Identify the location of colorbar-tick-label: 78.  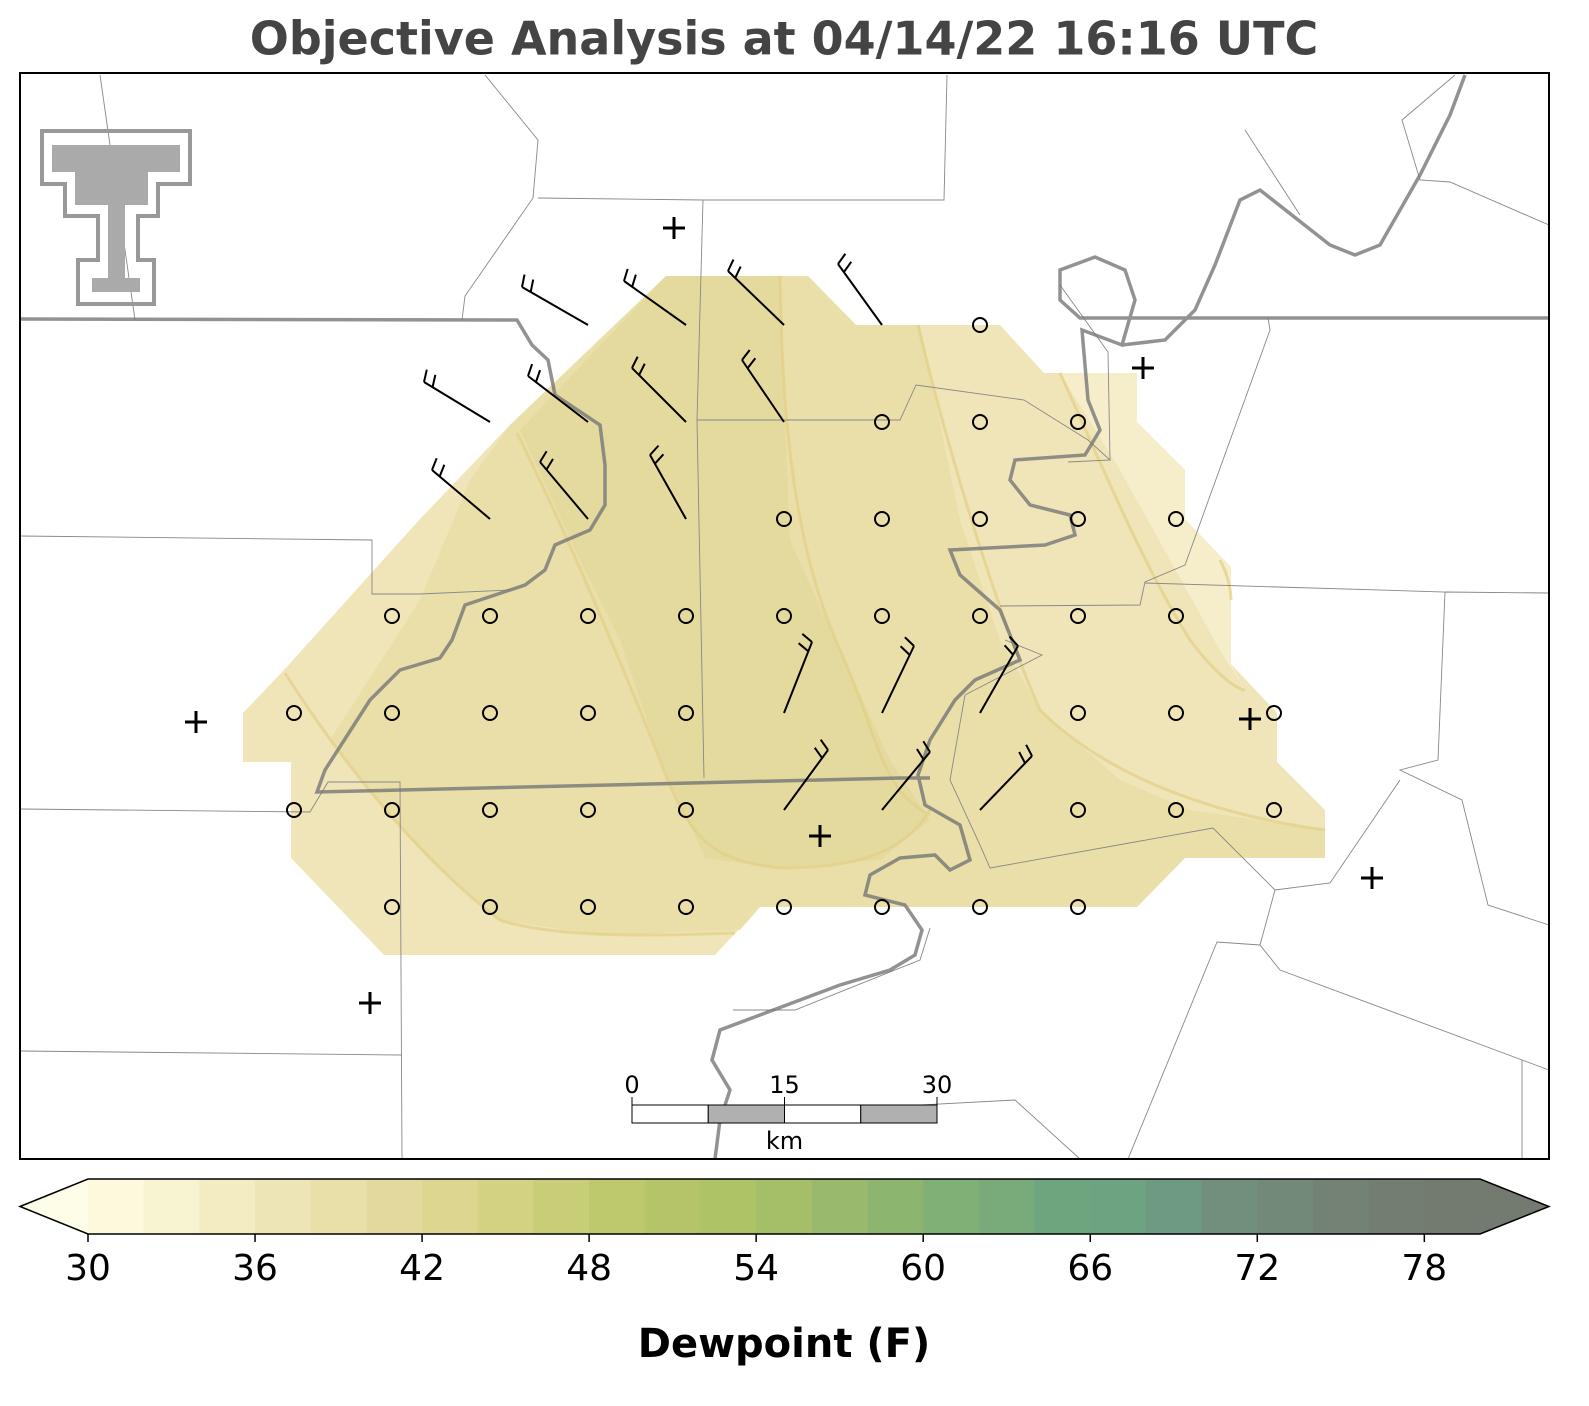
(1424, 1268).